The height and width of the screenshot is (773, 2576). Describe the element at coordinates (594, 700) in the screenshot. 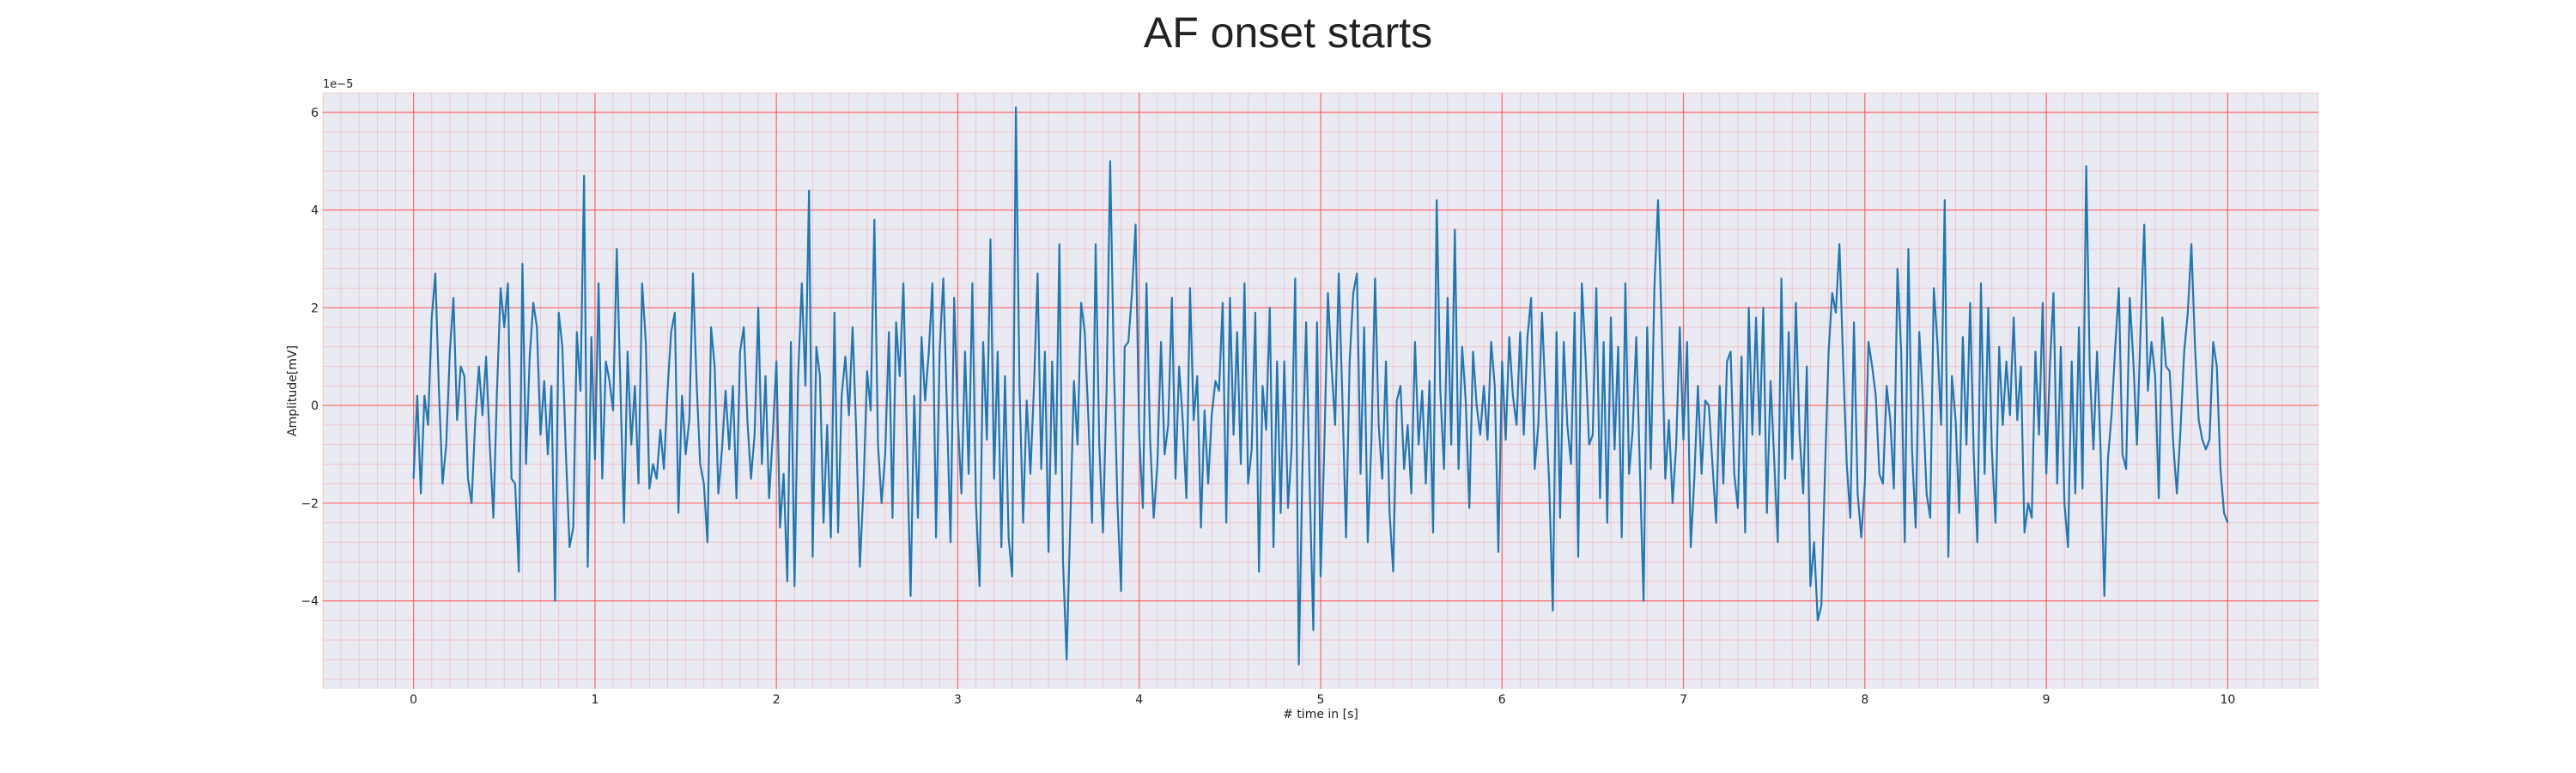

I see `x-tick-label: 1` at that location.